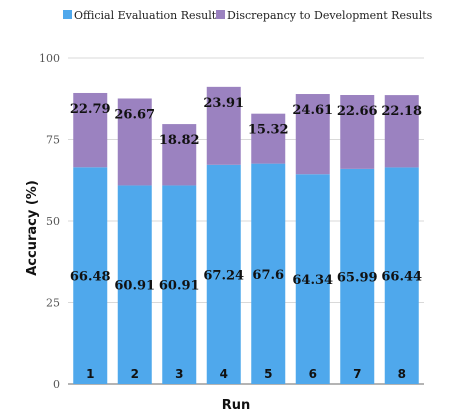  What do you see at coordinates (312, 110) in the screenshot?
I see `data-label: 24.61` at bounding box center [312, 110].